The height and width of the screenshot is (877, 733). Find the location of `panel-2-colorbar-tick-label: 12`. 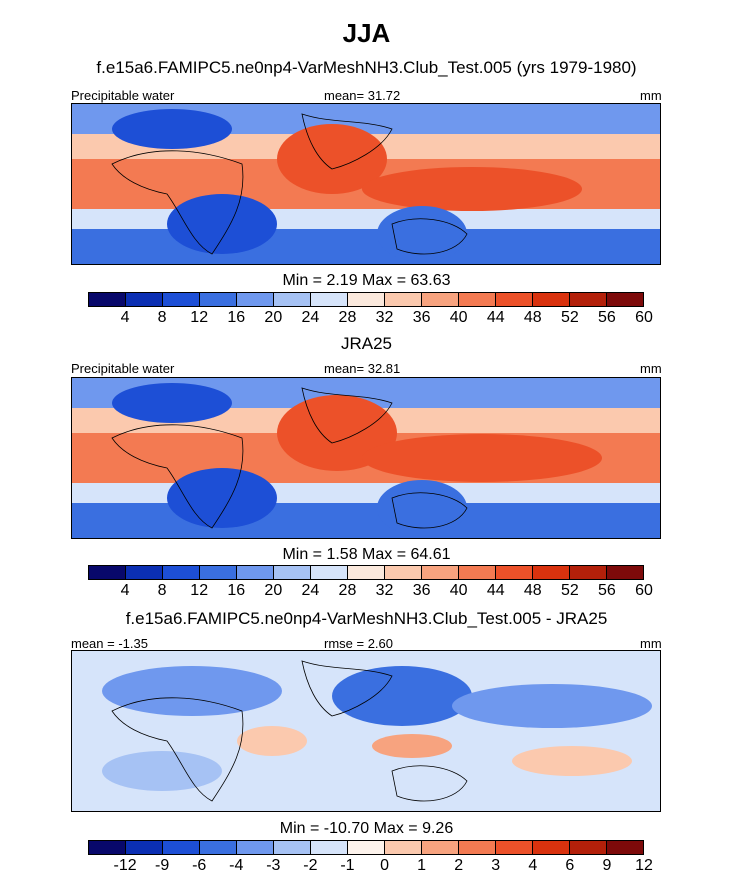

panel-2-colorbar-tick-label: 12 is located at coordinates (199, 590).